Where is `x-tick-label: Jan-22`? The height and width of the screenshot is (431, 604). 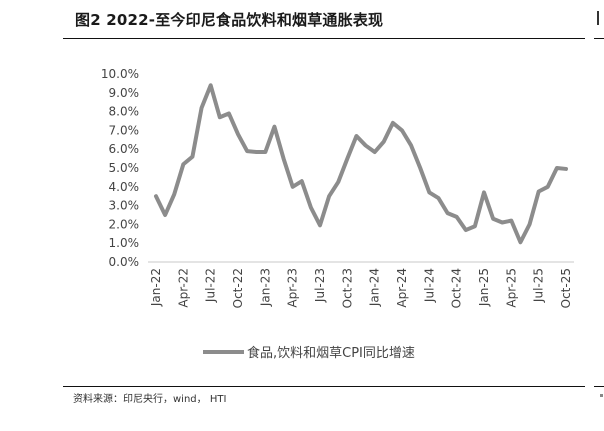 x-tick-label: Jan-22 is located at coordinates (156, 287).